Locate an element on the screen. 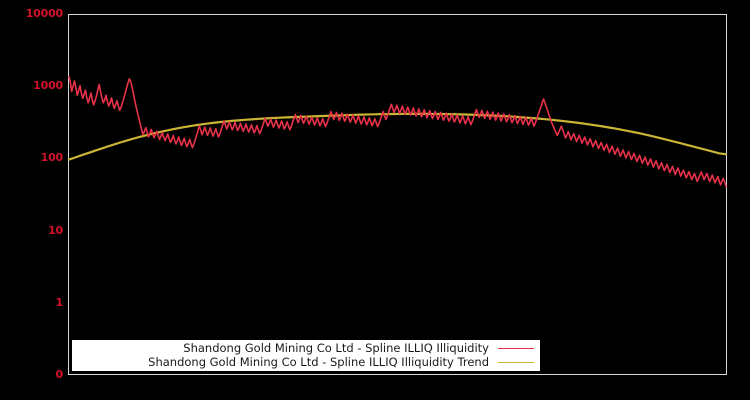 The width and height of the screenshot is (750, 400). y-tick-10000: 10000 is located at coordinates (44, 13).